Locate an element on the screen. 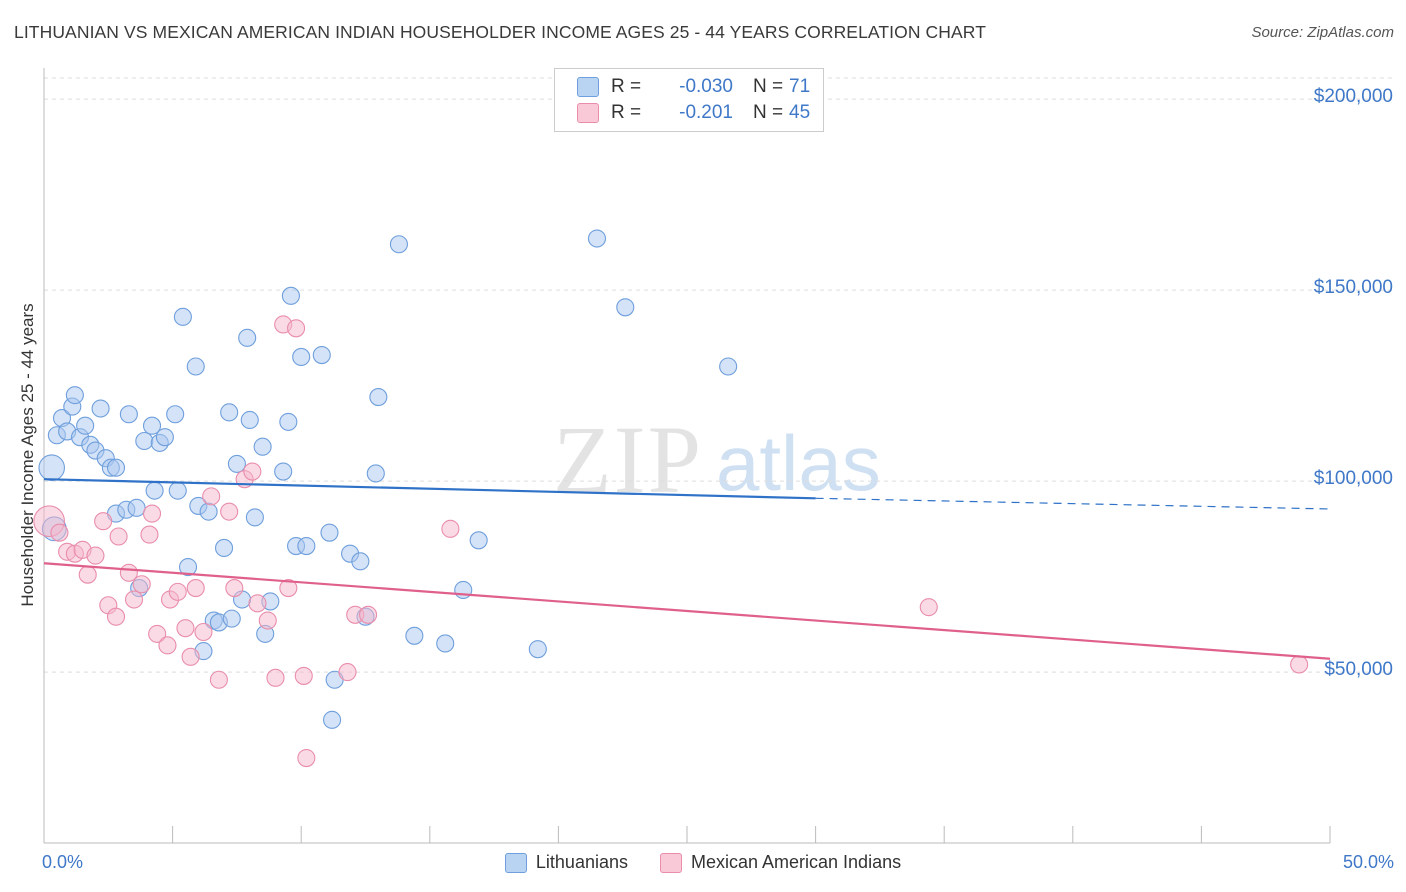 Image resolution: width=1406 pixels, height=892 pixels. y-tick-label-50000: $50,000 is located at coordinates (1358, 669).